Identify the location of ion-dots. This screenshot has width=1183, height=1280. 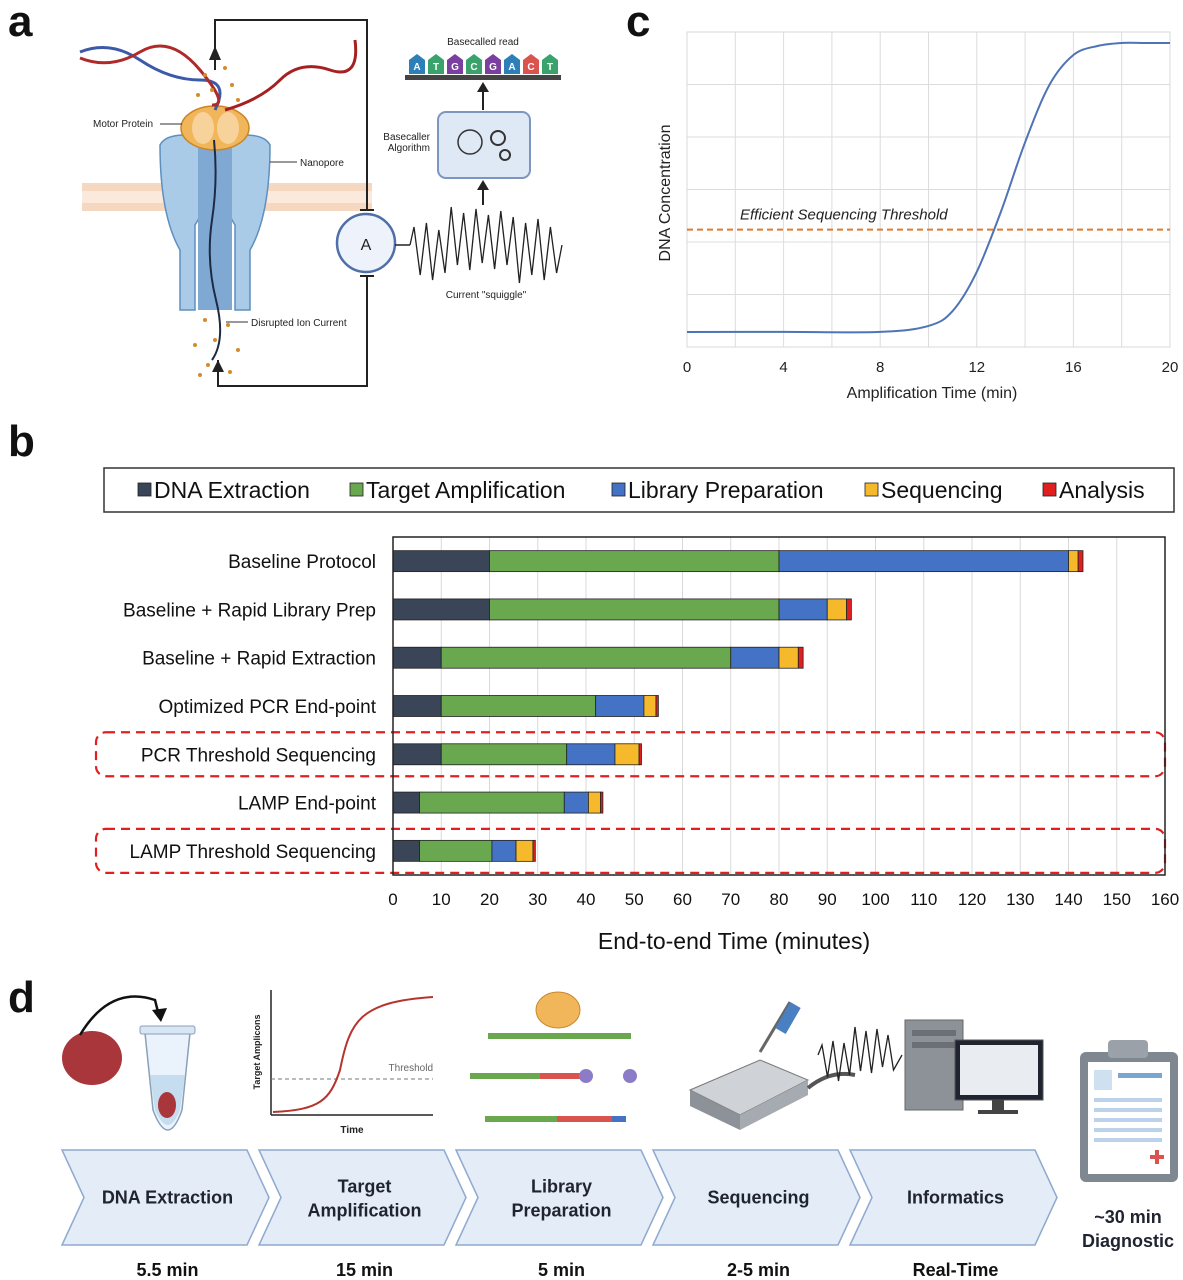
(216, 221).